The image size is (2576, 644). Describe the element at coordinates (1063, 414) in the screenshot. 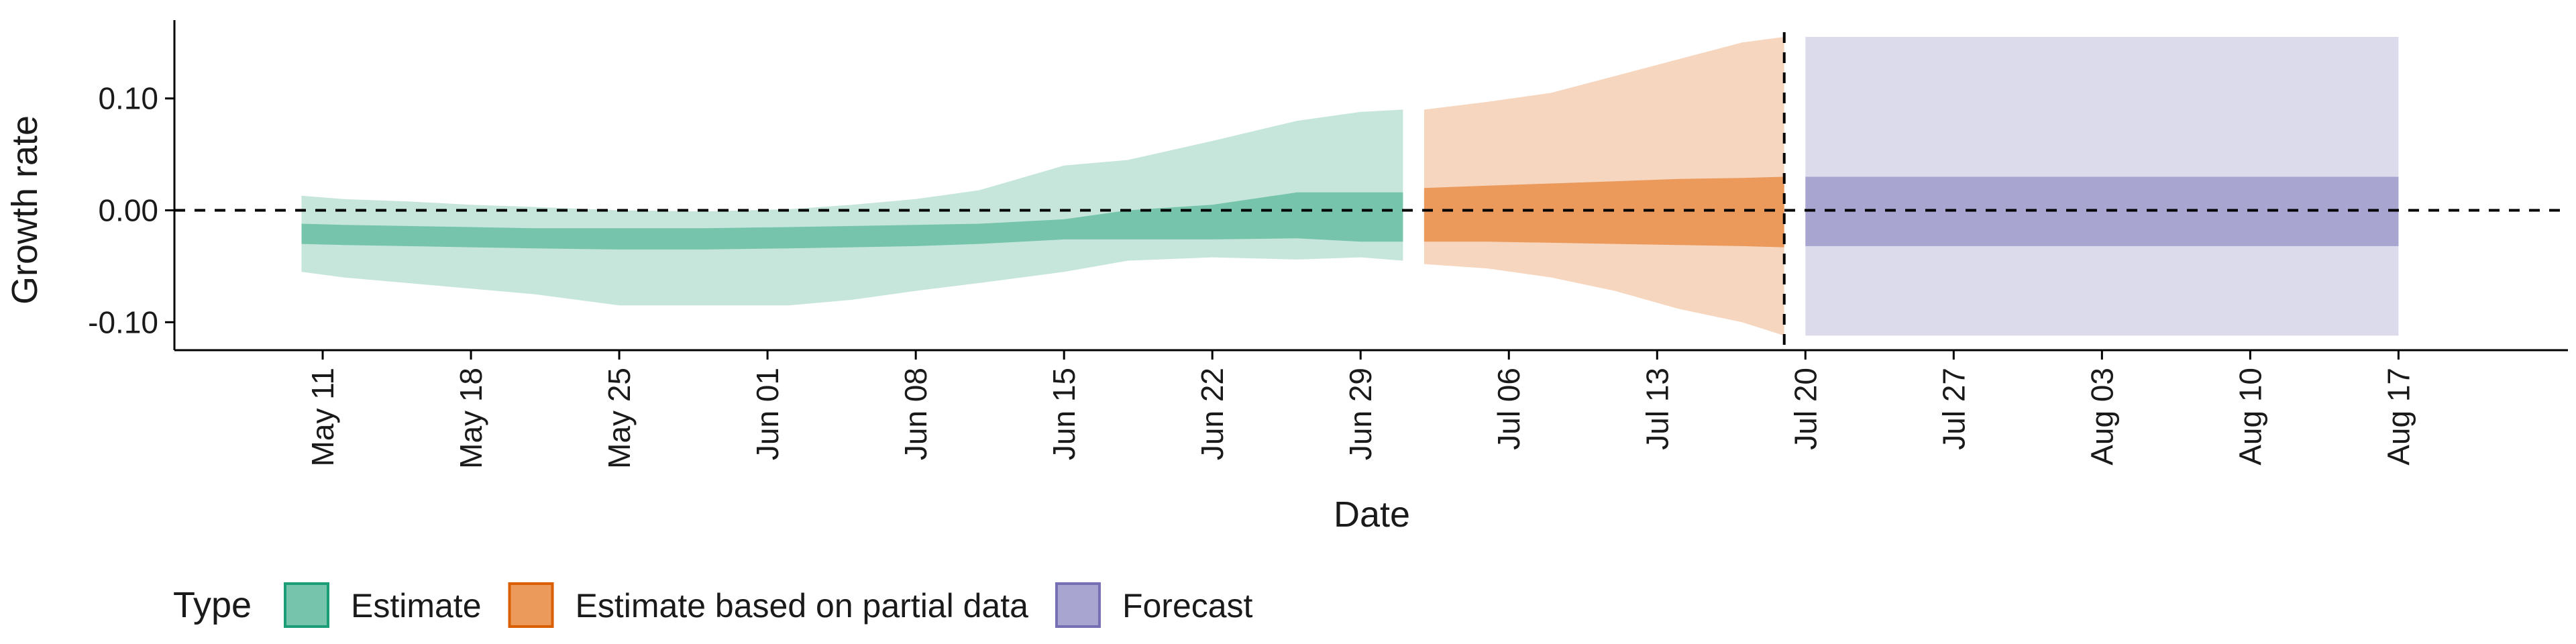

I see `x-tick-label: Jun 15` at that location.